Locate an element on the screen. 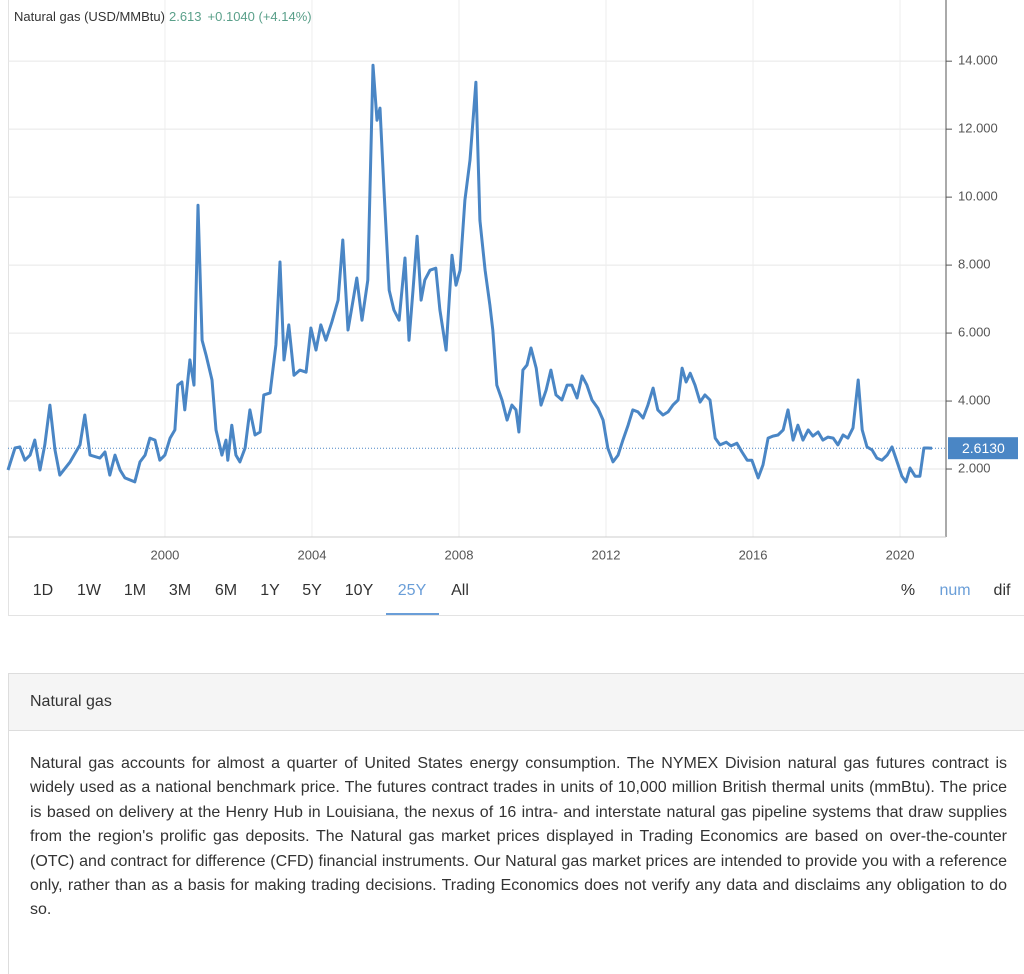  y-tick-label: 10.000 is located at coordinates (978, 196).